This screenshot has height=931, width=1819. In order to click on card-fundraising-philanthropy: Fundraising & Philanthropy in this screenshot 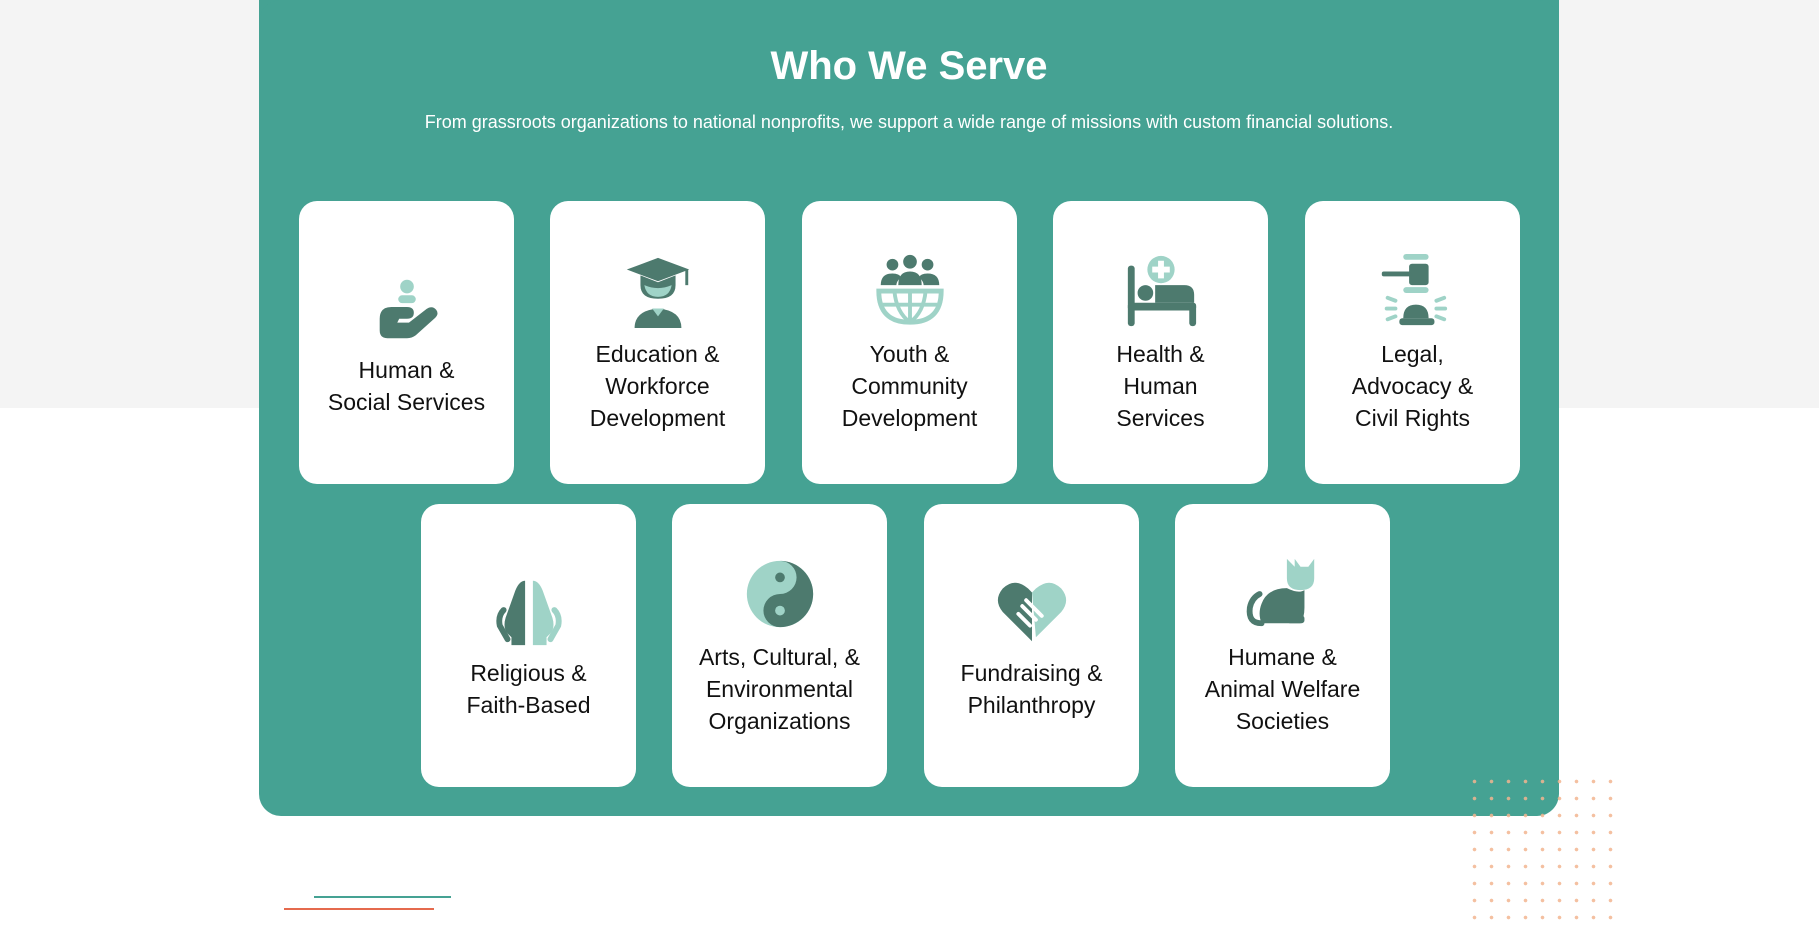, I will do `click(1031, 645)`.